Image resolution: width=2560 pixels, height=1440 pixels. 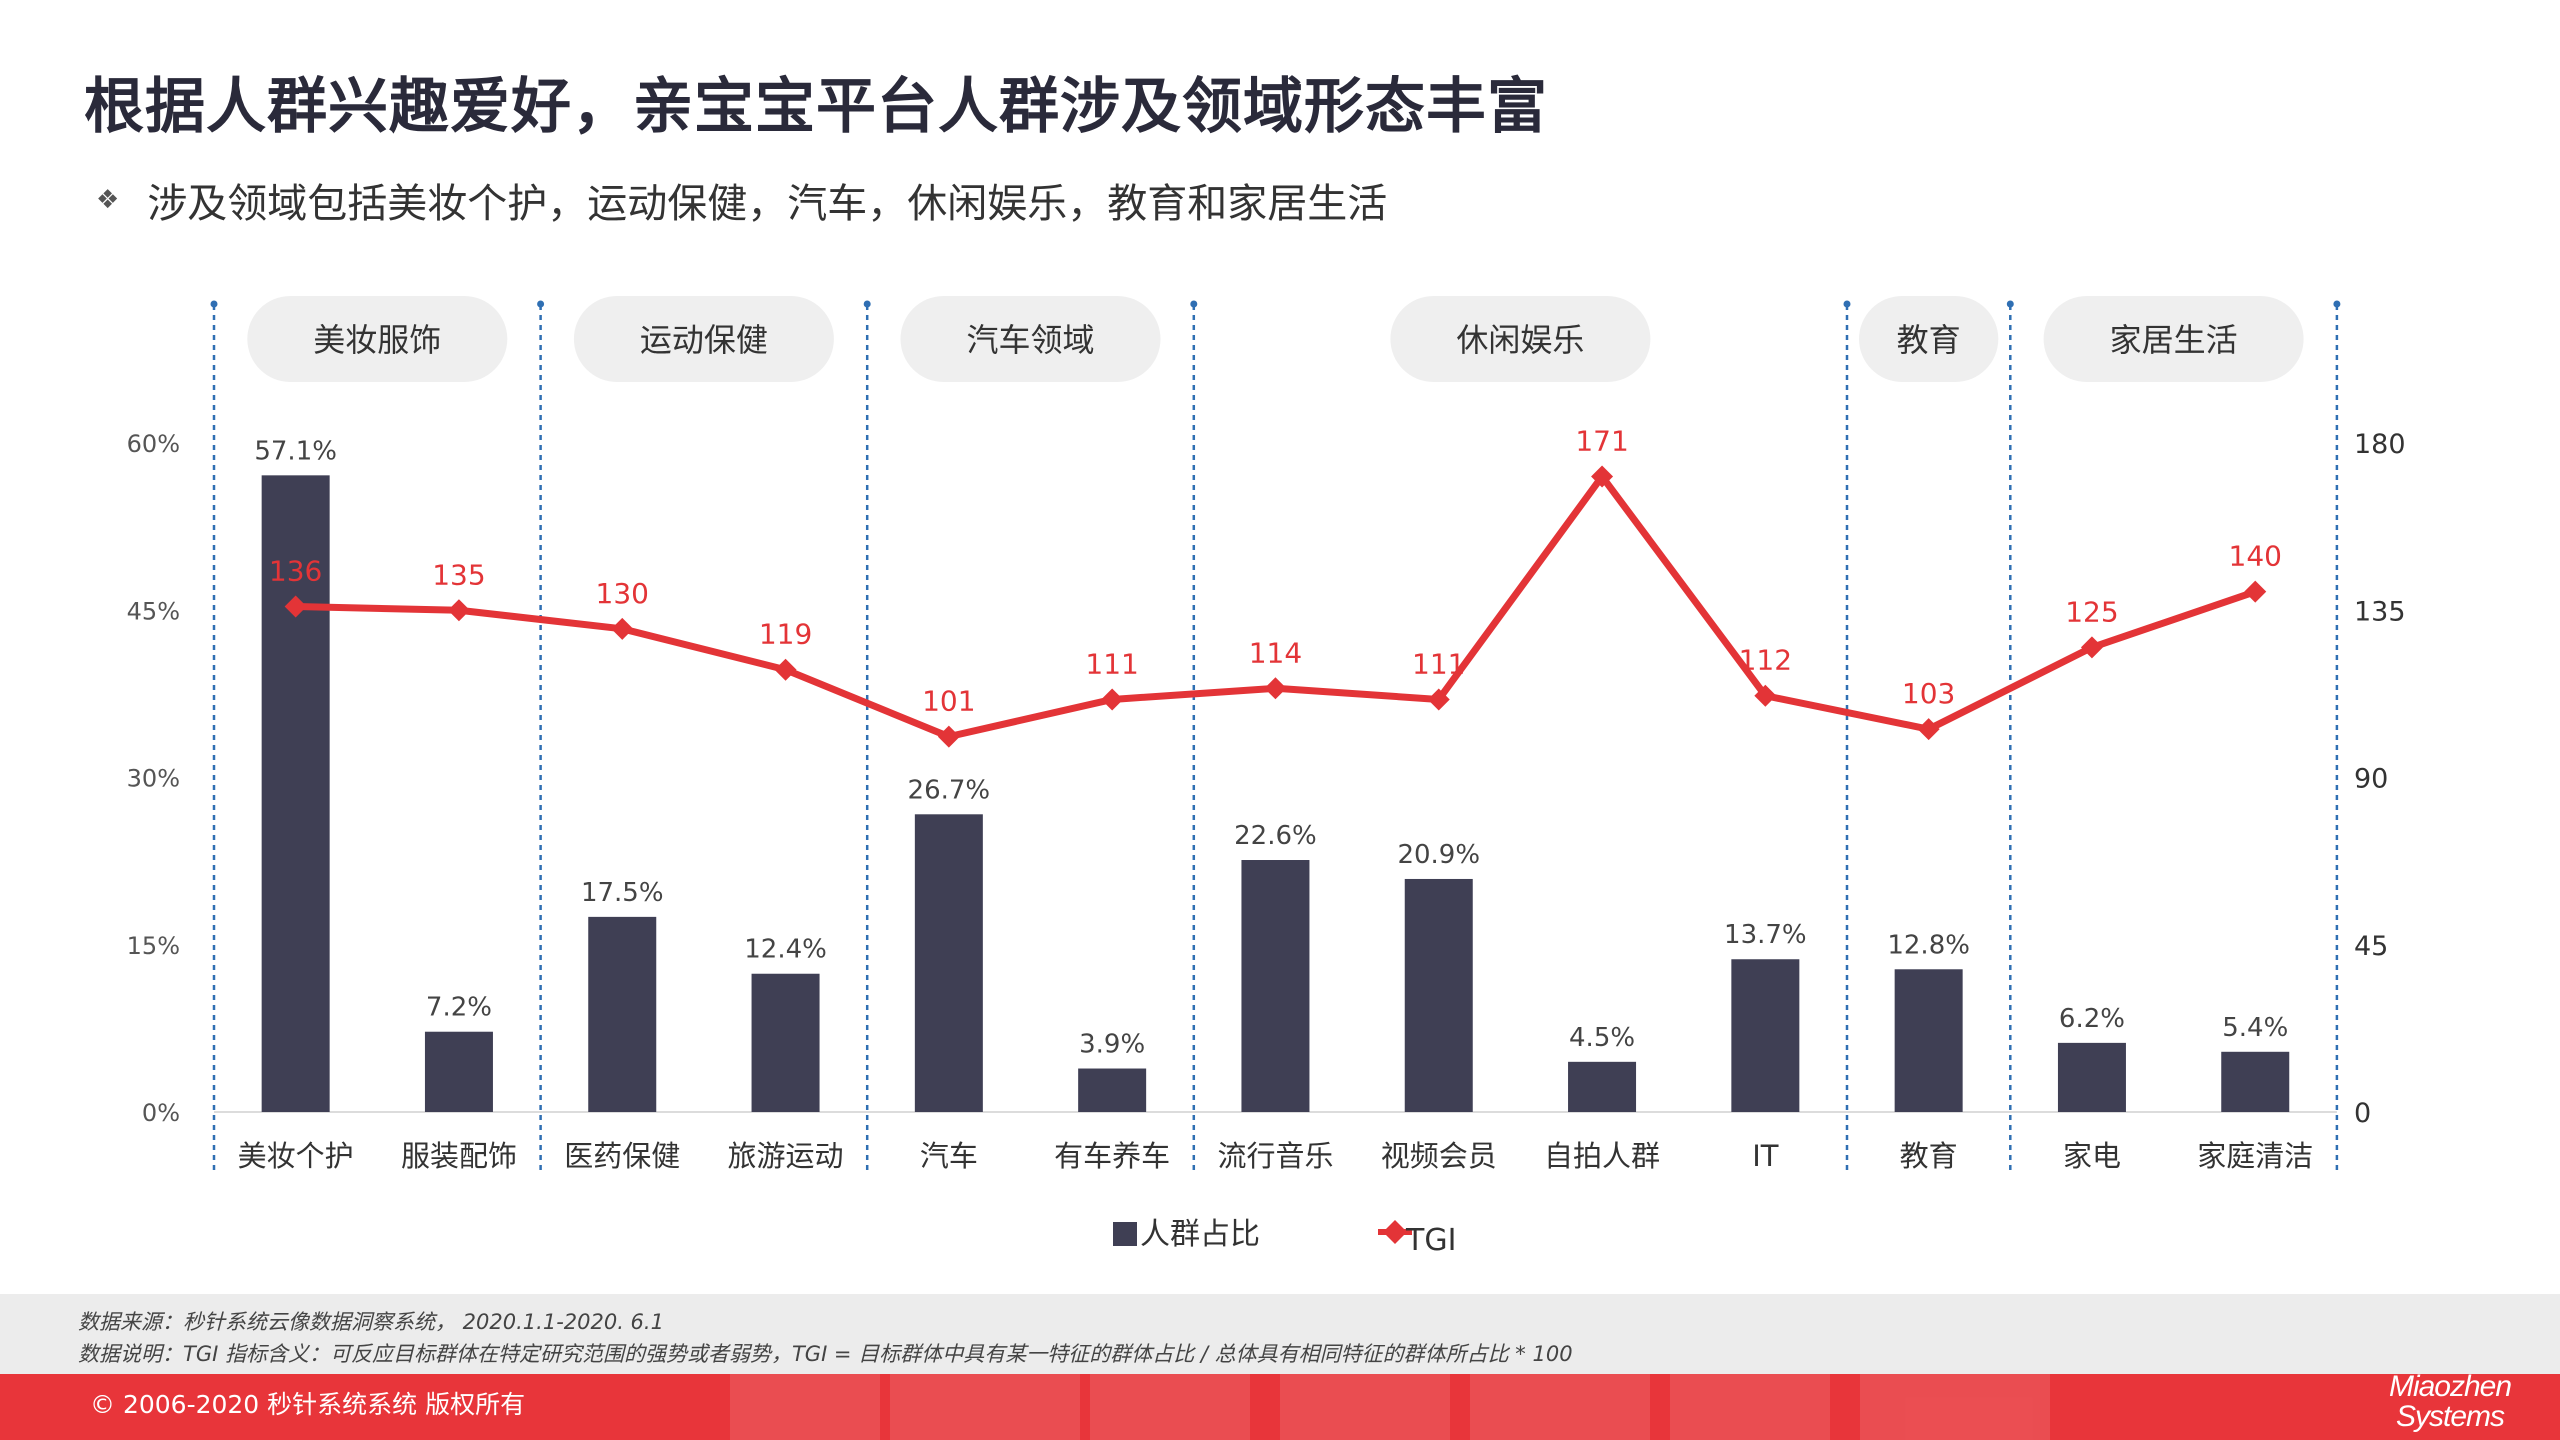 I want to click on tgi-value-label: 140, so click(x=2255, y=556).